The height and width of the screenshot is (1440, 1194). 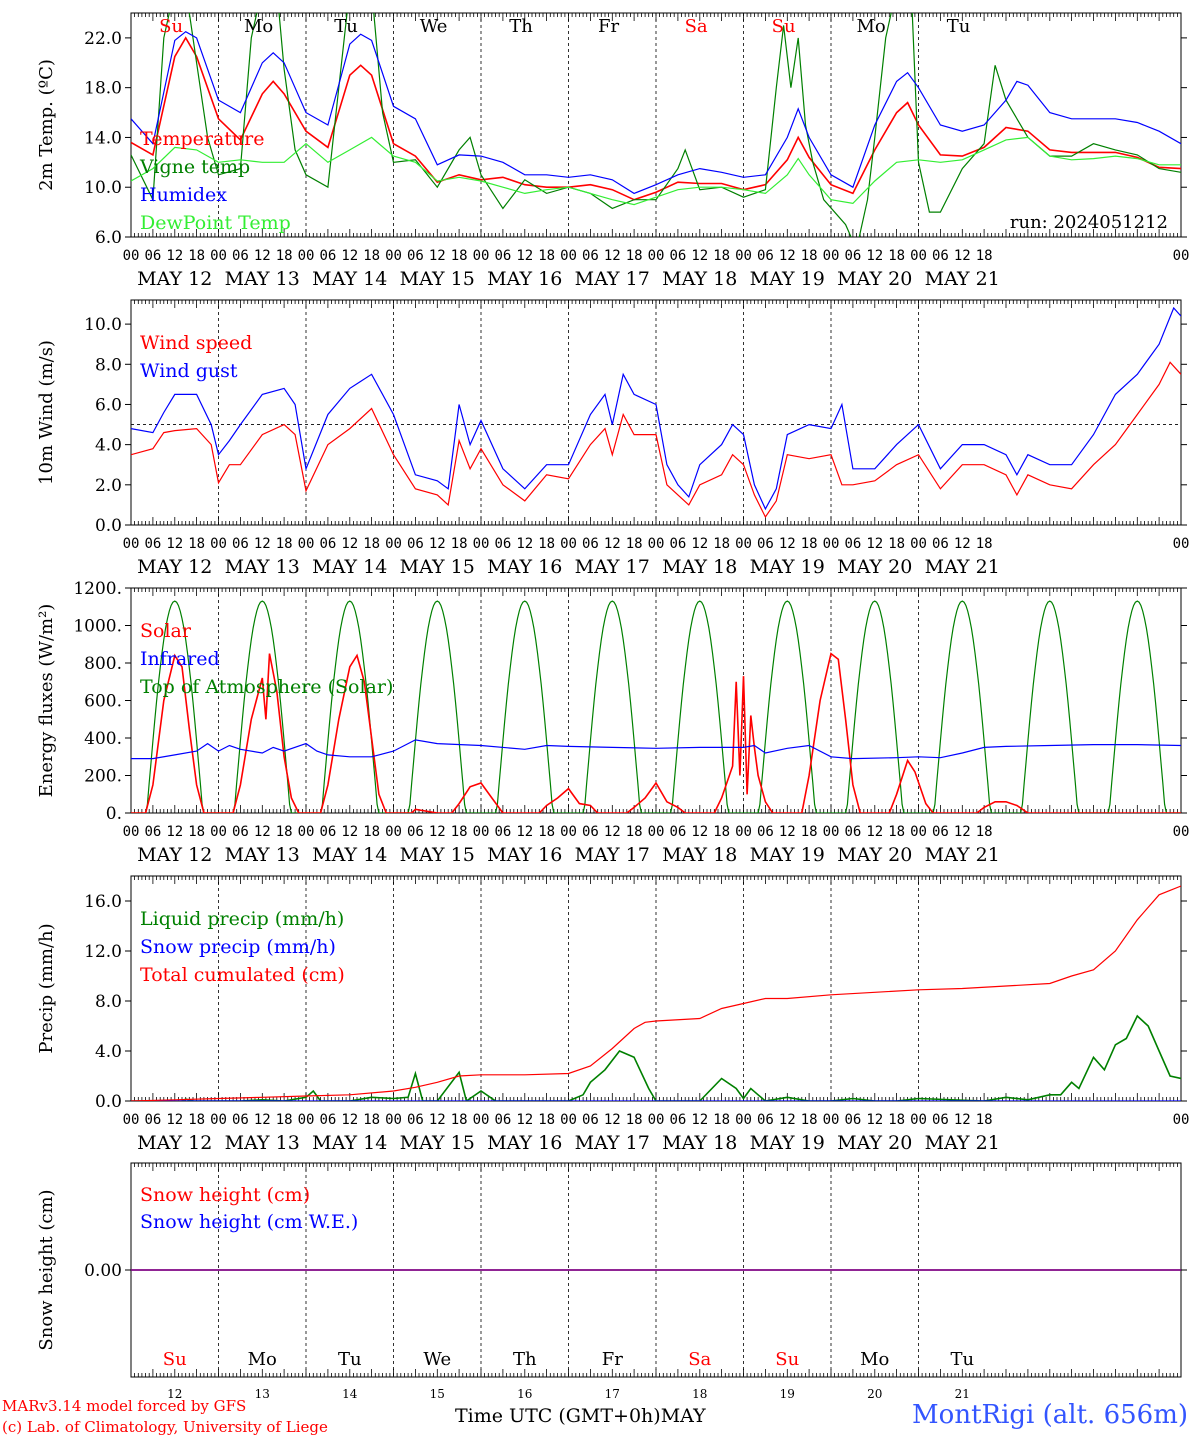 What do you see at coordinates (114, 814) in the screenshot?
I see `y-tick-label: 0.` at bounding box center [114, 814].